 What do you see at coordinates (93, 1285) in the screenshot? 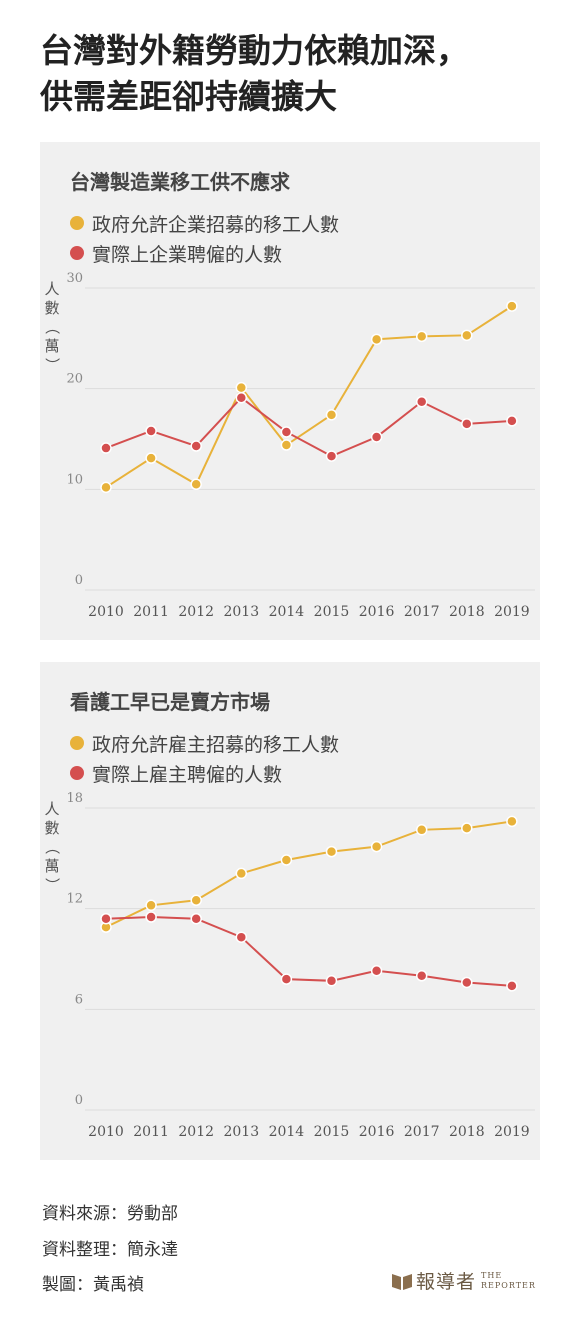
I see `graphic-credit: 製圖：黃禹禎` at bounding box center [93, 1285].